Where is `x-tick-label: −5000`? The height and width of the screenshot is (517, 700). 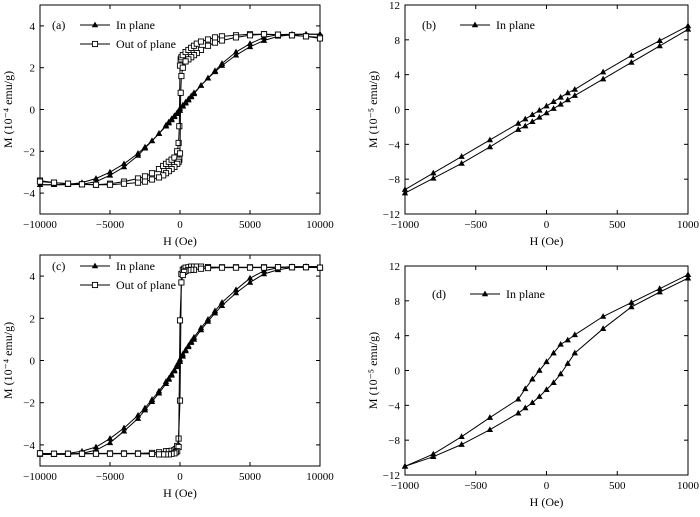
x-tick-label: −5000 is located at coordinates (110, 477).